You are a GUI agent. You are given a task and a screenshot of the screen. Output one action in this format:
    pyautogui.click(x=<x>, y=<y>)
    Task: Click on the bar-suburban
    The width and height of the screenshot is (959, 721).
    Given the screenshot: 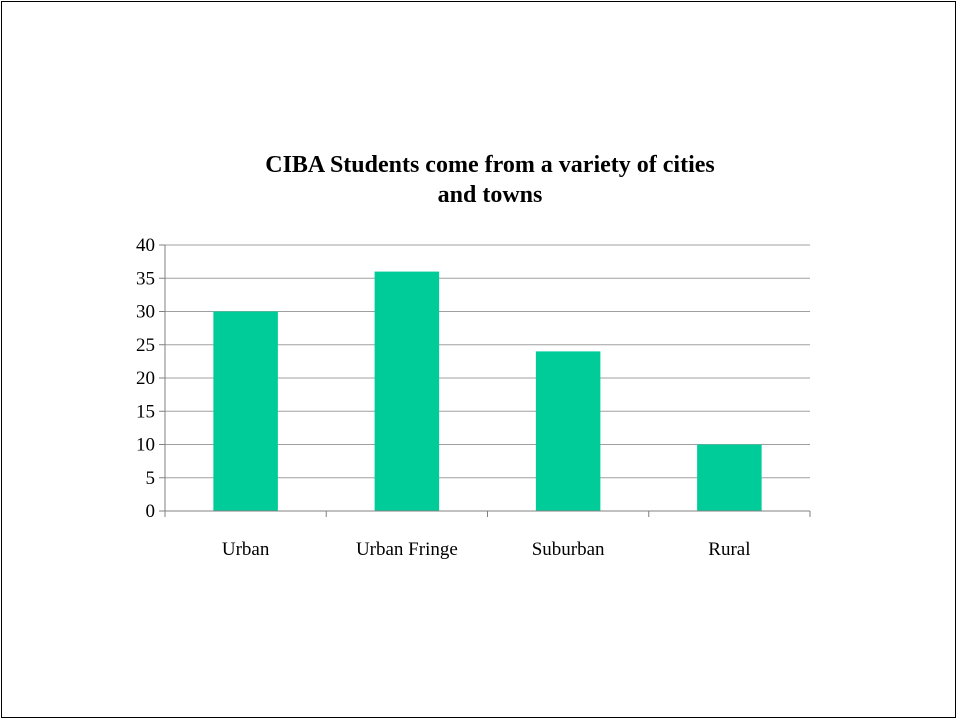 What is the action you would take?
    pyautogui.click(x=568, y=431)
    